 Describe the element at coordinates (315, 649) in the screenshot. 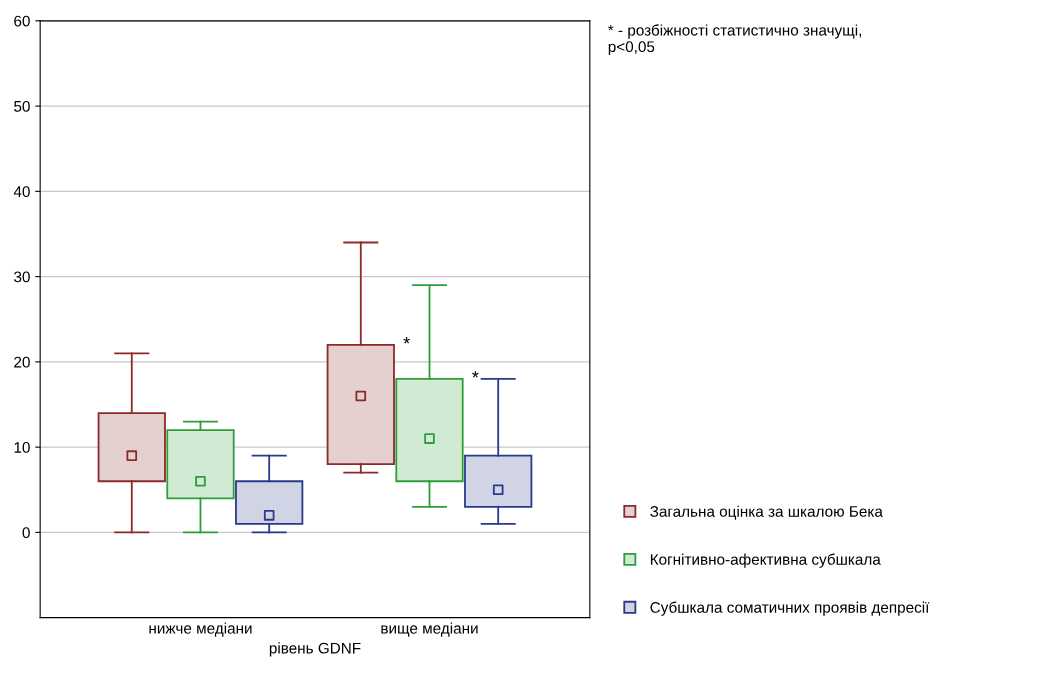

I see `x-axis-title: рівень GDNF` at that location.